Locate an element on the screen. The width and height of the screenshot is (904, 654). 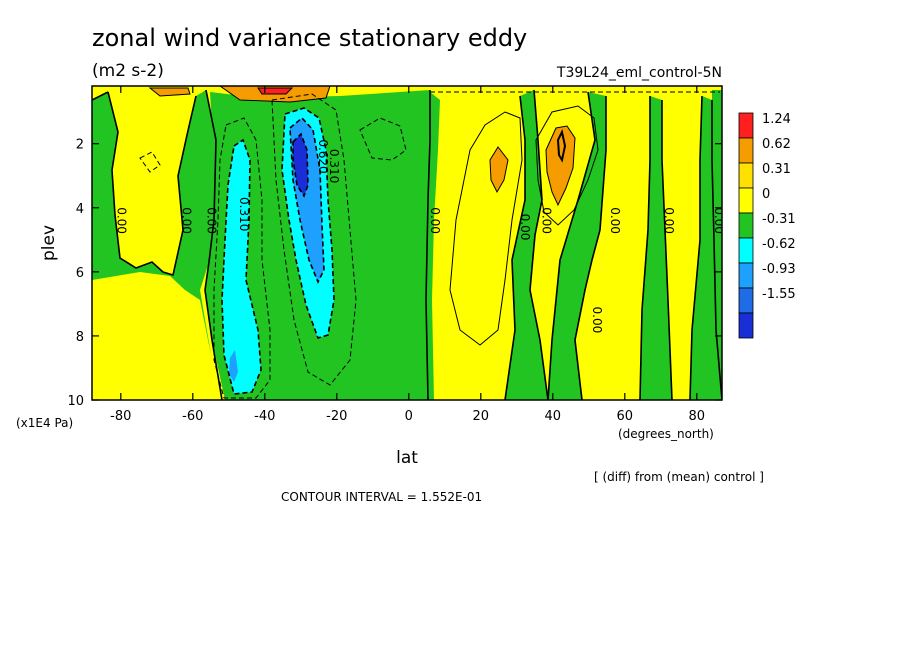
y-axis-label: plev is located at coordinates (49, 243).